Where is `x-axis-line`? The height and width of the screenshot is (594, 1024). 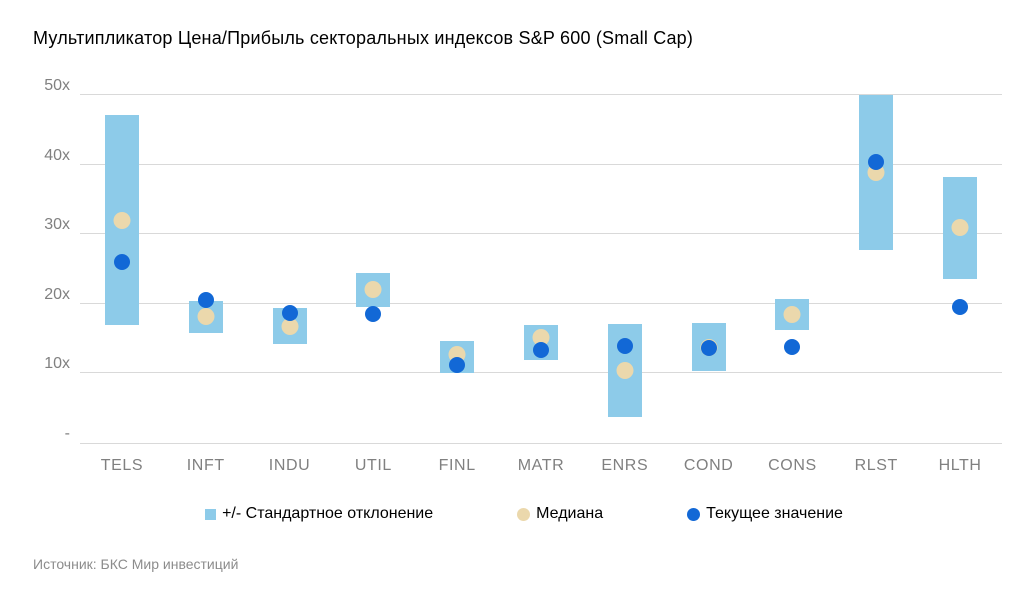
x-axis-line is located at coordinates (541, 443).